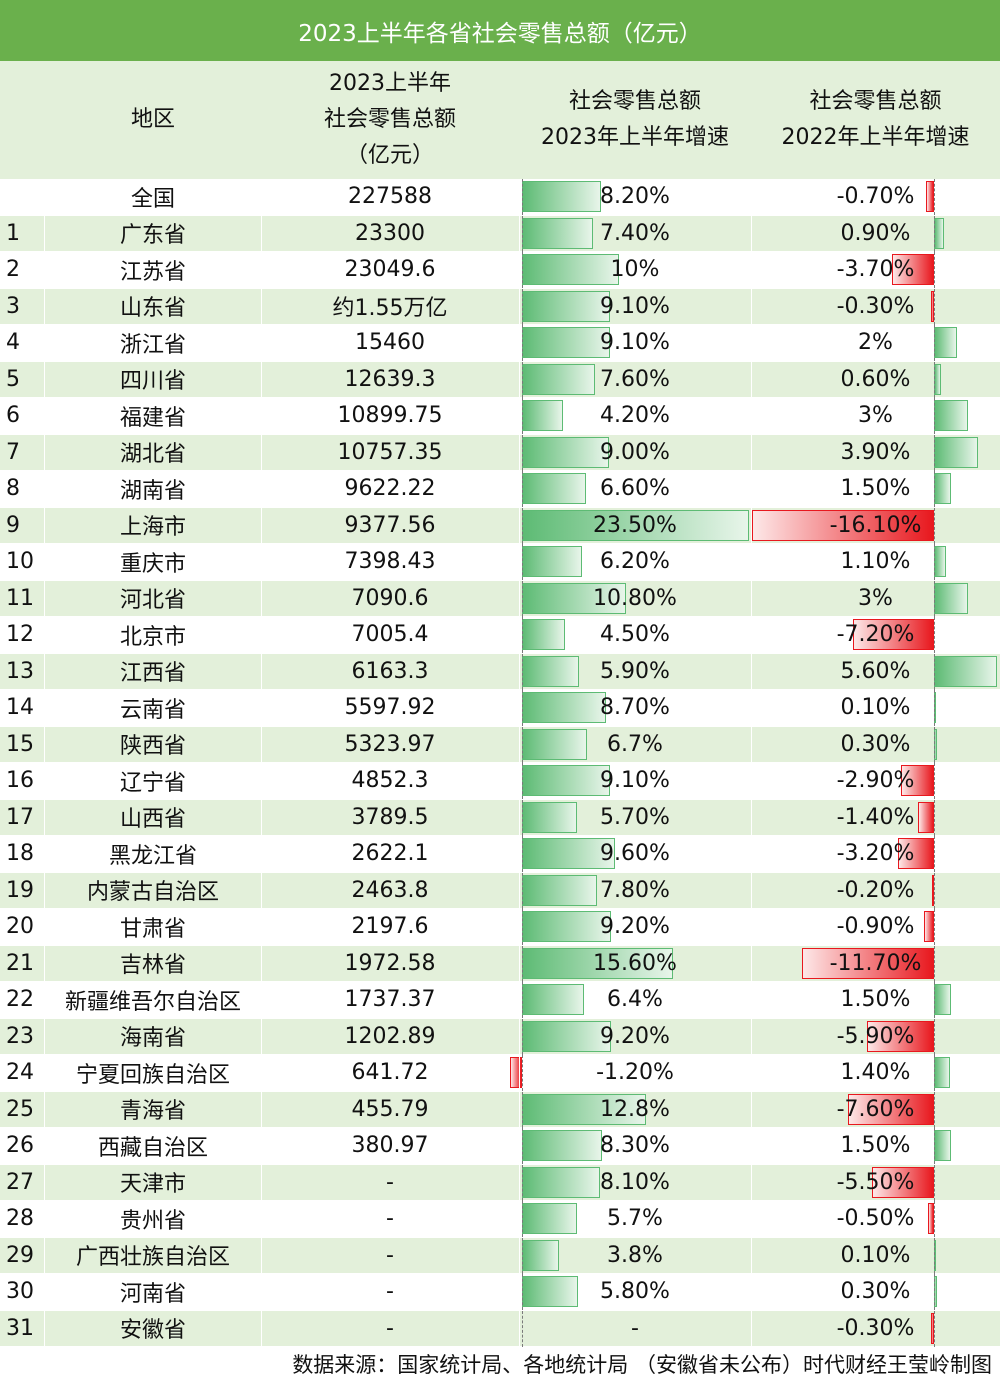 This screenshot has height=1382, width=1000. Describe the element at coordinates (152, 819) in the screenshot. I see `region-cell: 山西省` at that location.